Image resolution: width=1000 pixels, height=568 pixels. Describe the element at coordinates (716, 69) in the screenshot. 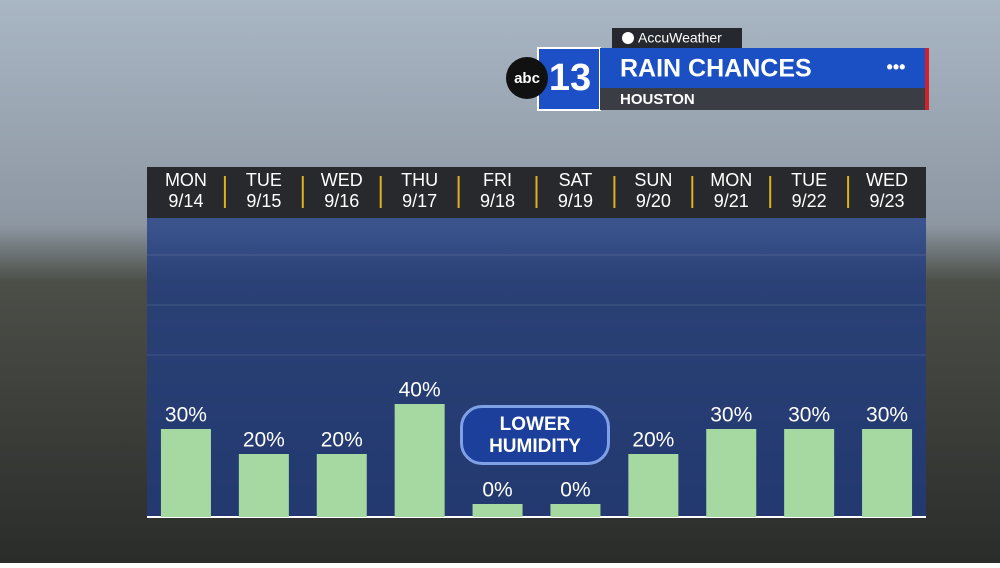

I see `title: RAIN CHANCES` at that location.